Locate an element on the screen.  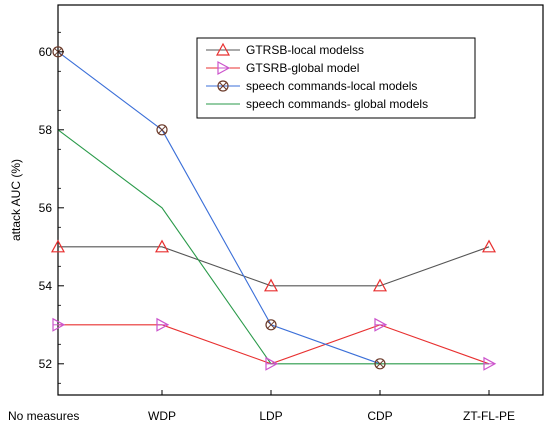
y-tick-label-54: 54 is located at coordinates (46, 286).